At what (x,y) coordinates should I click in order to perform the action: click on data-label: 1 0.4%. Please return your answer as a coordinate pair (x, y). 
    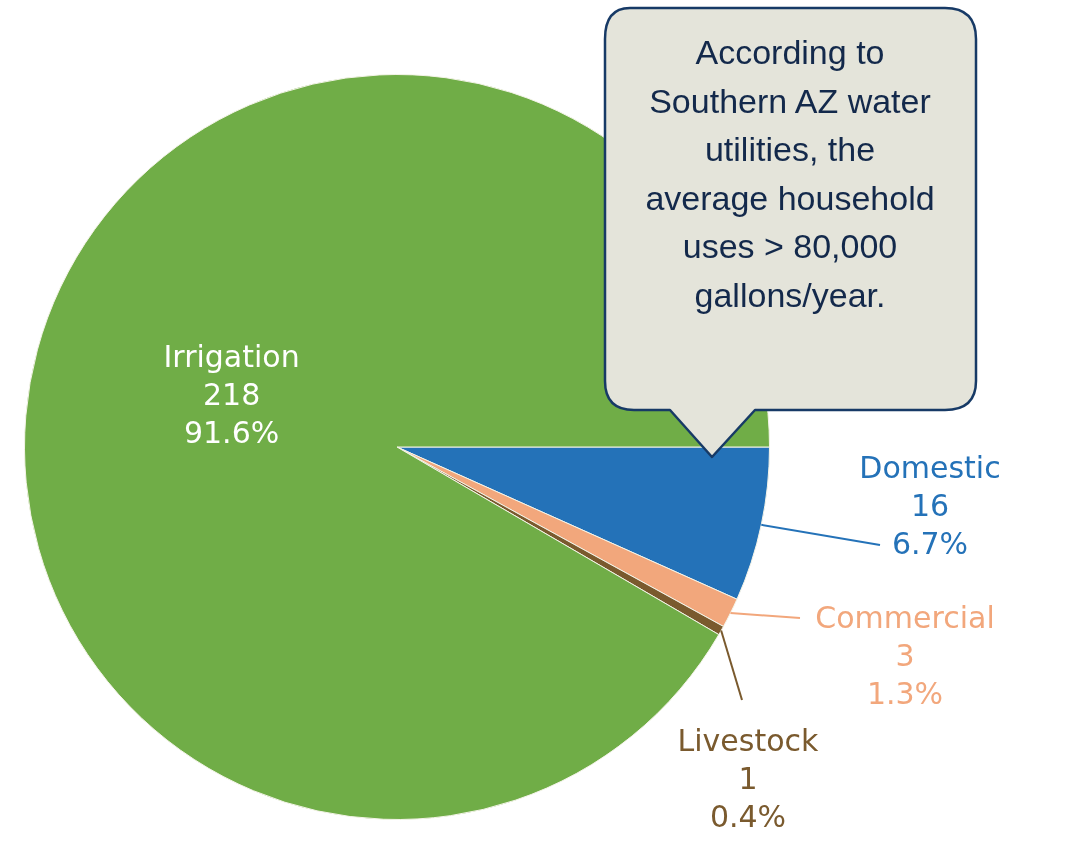
    Looking at the image, I should click on (748, 797).